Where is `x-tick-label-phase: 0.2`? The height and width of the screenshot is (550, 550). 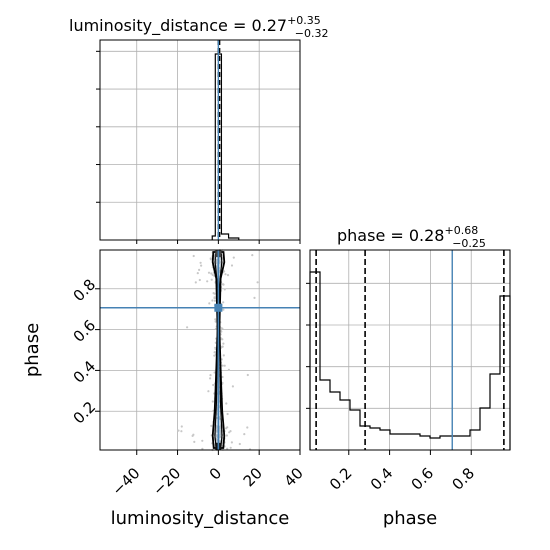
x-tick-label-phase: 0.2 is located at coordinates (341, 479).